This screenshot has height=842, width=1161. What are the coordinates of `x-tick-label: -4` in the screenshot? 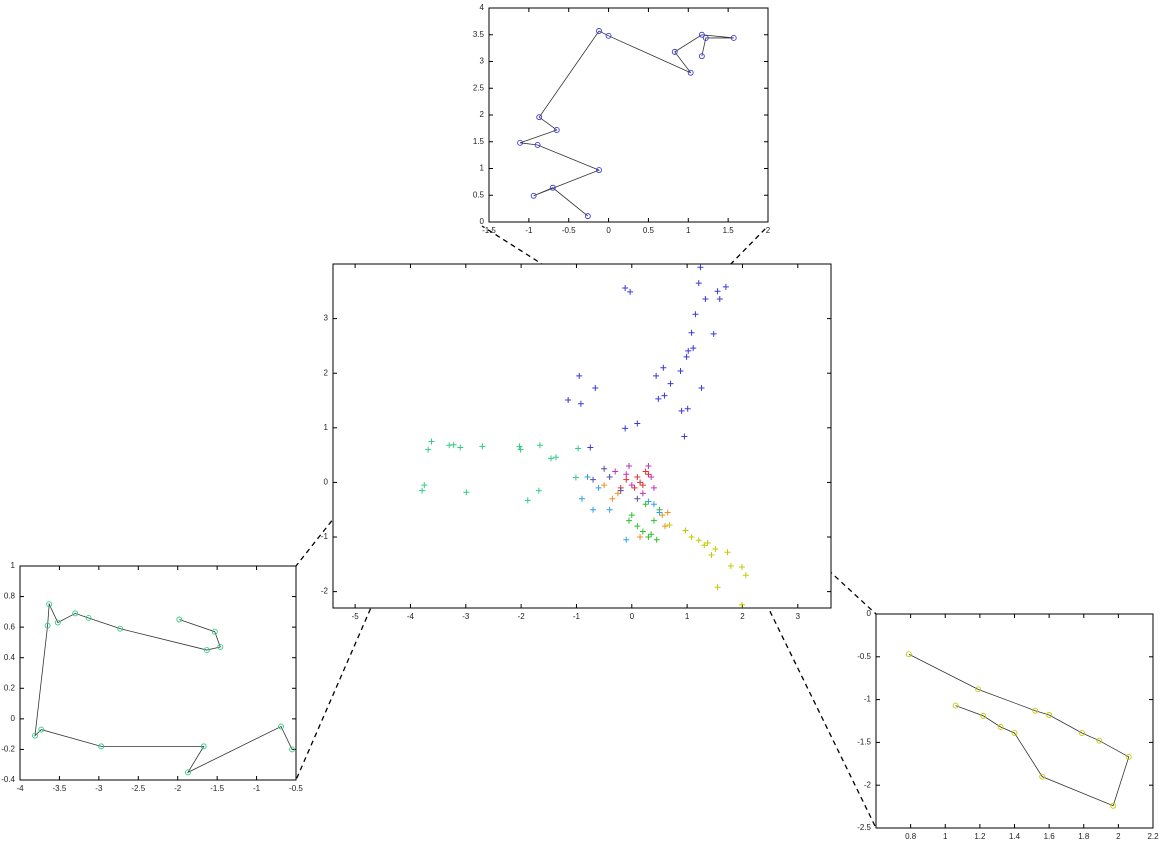 It's located at (20, 788).